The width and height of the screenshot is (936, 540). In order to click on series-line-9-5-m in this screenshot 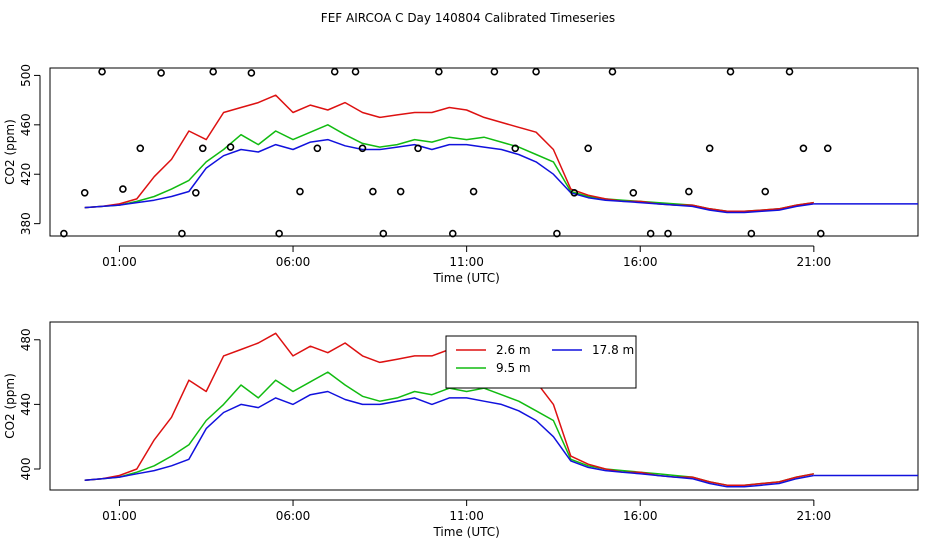, I will do `click(449, 168)`.